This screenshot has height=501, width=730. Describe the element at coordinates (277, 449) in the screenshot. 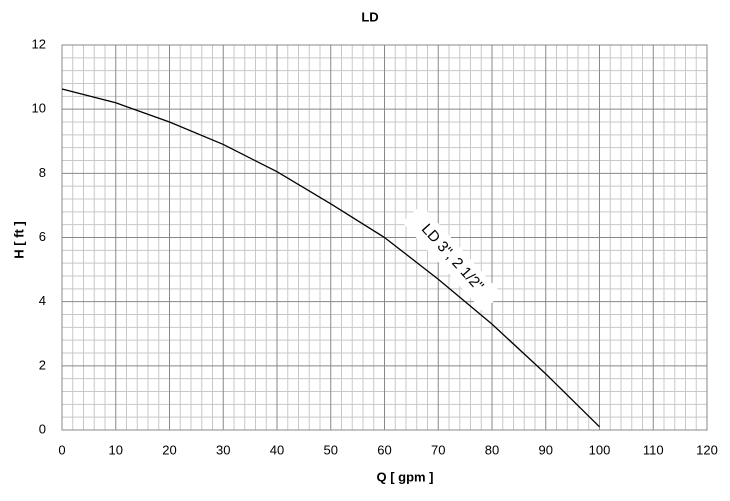

I see `x-tick-label: 40` at that location.